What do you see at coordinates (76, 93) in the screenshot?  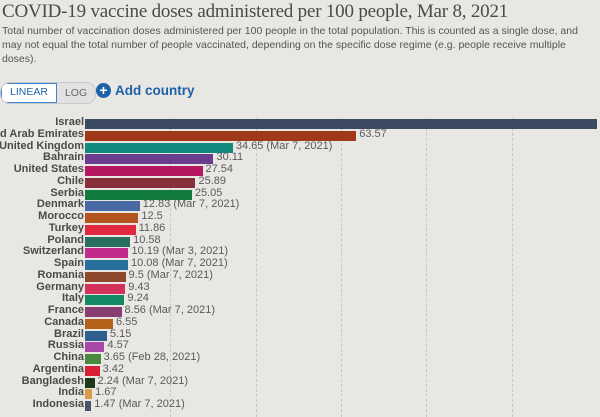 I see `log-scale-button: LOG` at bounding box center [76, 93].